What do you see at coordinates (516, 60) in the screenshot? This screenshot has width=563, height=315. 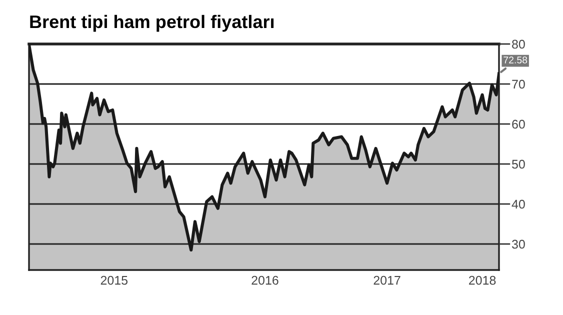 I see `annotation: 72.58` at bounding box center [516, 60].